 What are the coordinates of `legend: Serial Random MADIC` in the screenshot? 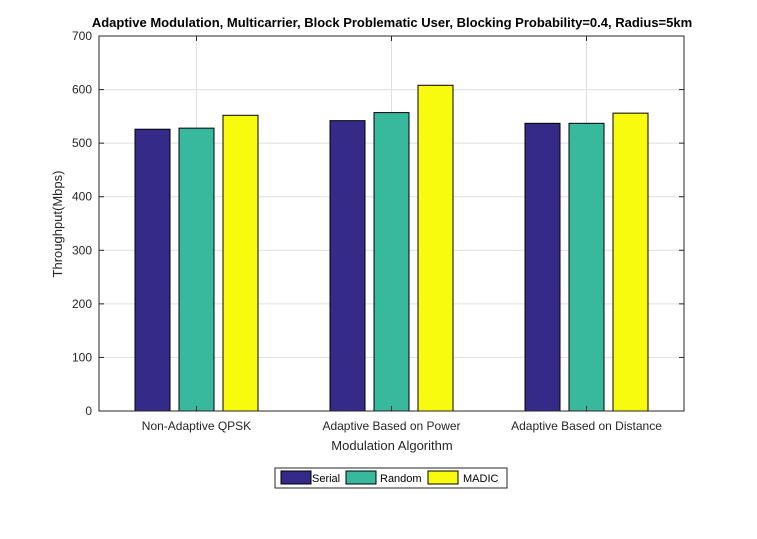 It's located at (391, 478).